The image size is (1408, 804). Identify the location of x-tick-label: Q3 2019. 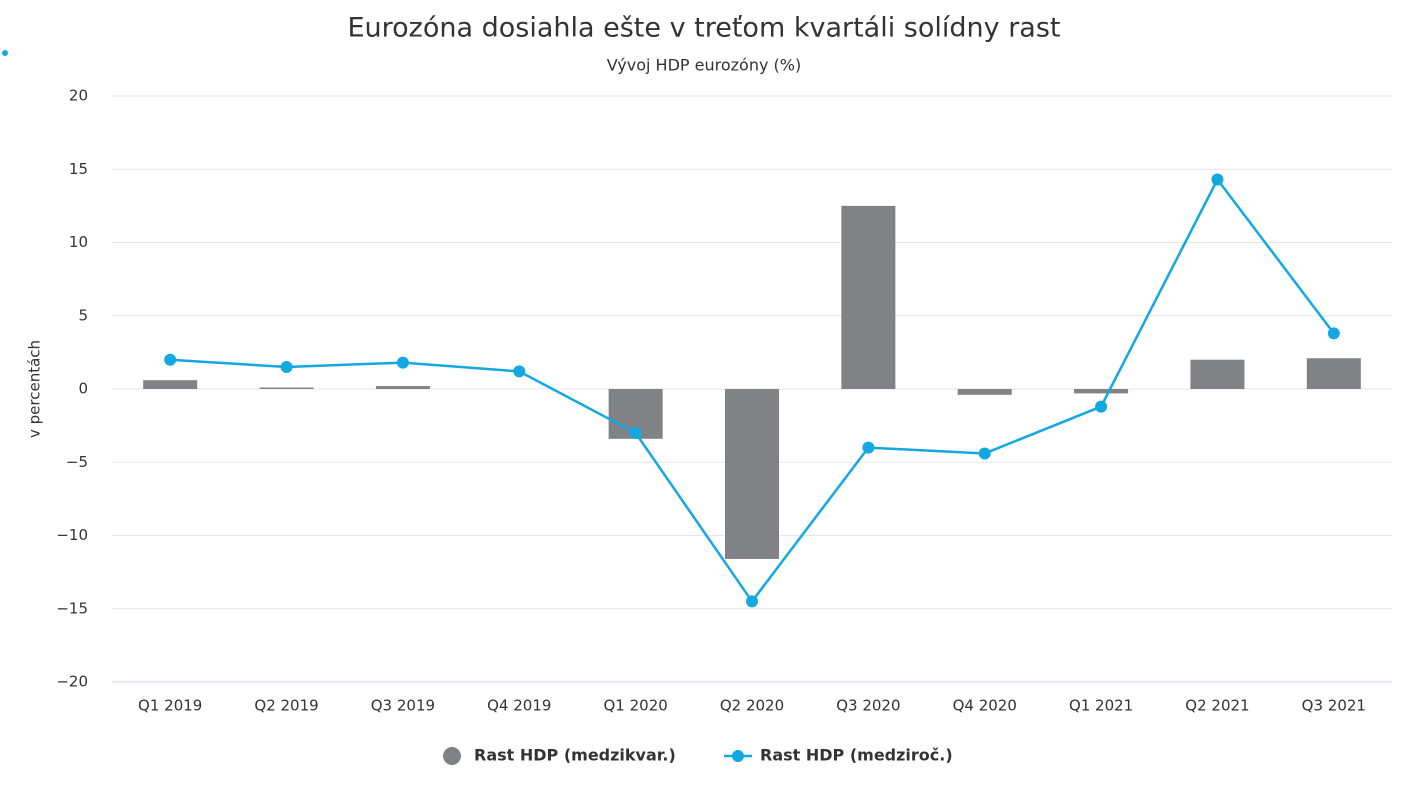
(403, 706).